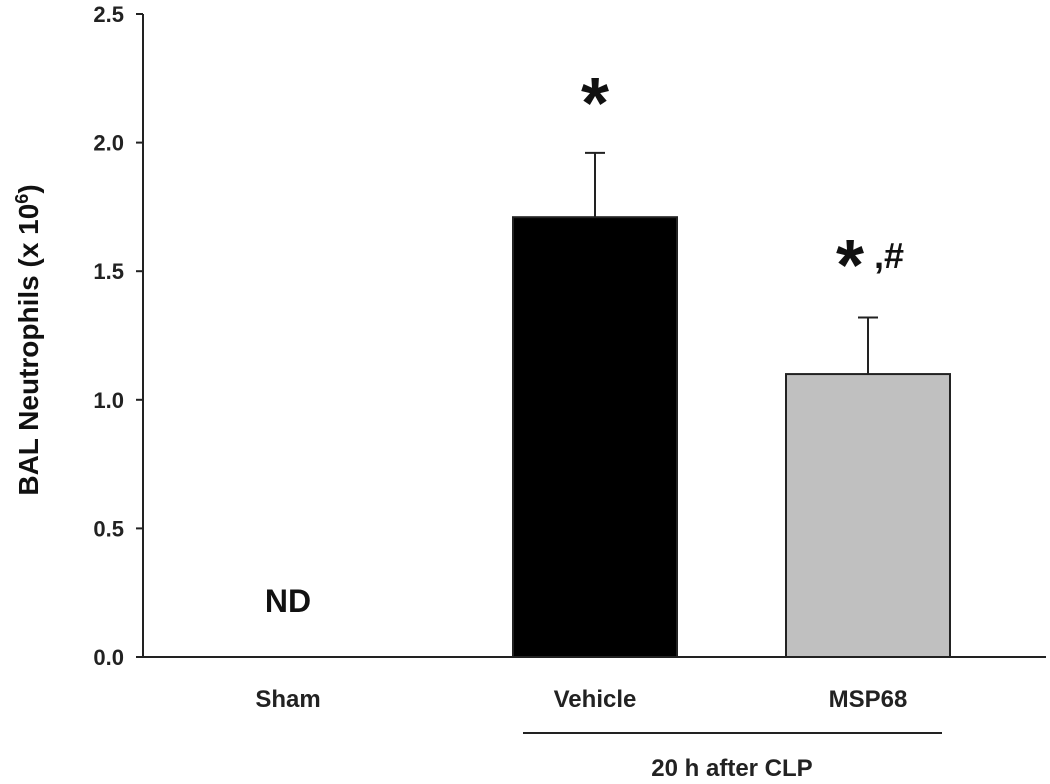 Image resolution: width=1050 pixels, height=784 pixels. I want to click on bar-msp68, so click(868, 515).